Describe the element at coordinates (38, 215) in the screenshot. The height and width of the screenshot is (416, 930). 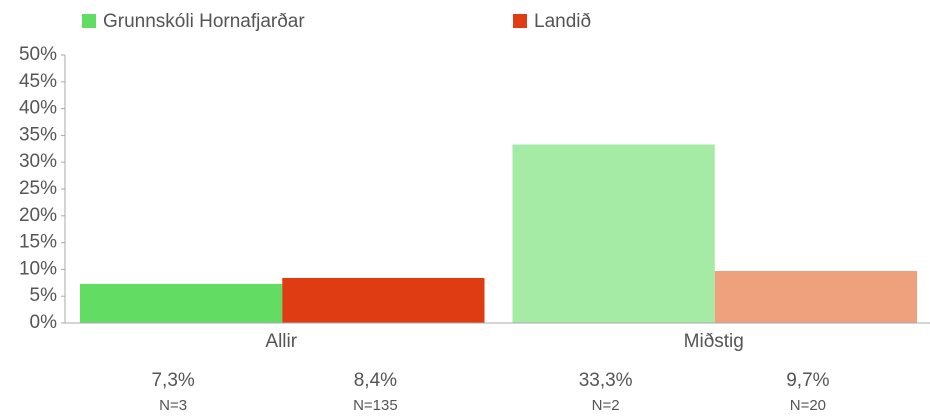
I see `y-tick-label: 20%` at that location.